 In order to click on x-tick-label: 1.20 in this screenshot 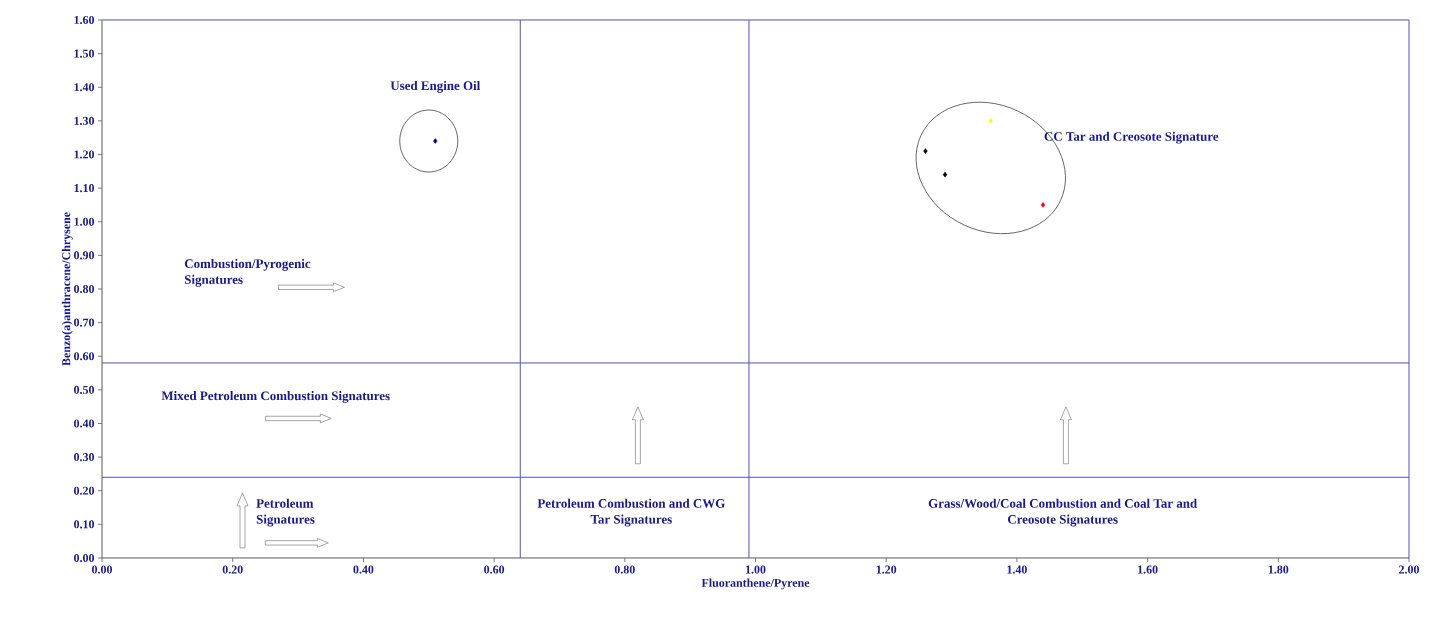, I will do `click(886, 569)`.